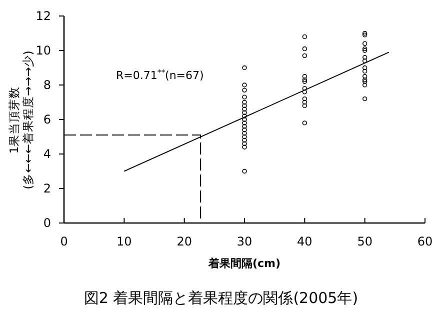  What do you see at coordinates (244, 263) in the screenshot?
I see `x-axis-title: 着果間隔(cm)` at bounding box center [244, 263].